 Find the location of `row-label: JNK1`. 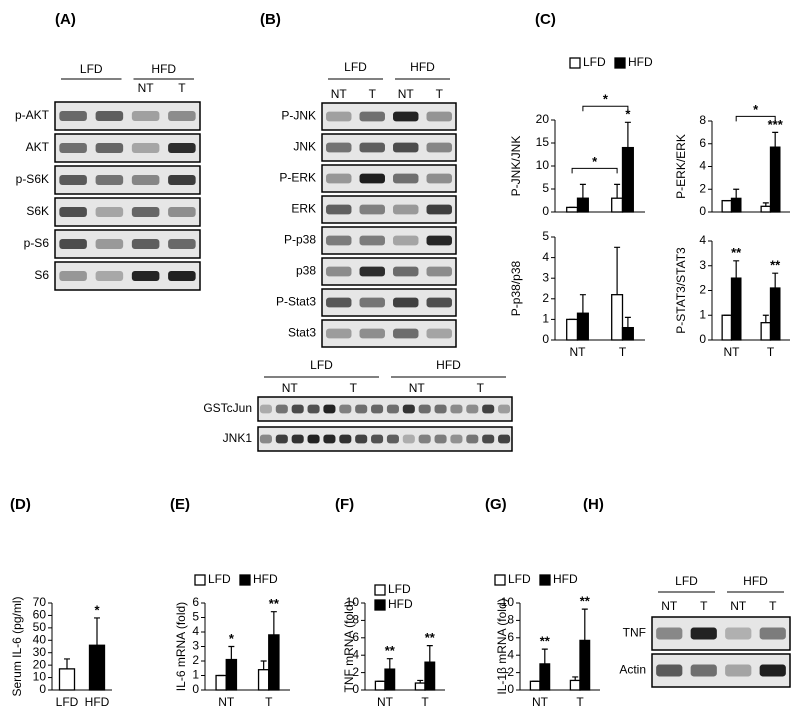

row-label: JNK1 is located at coordinates (238, 438).